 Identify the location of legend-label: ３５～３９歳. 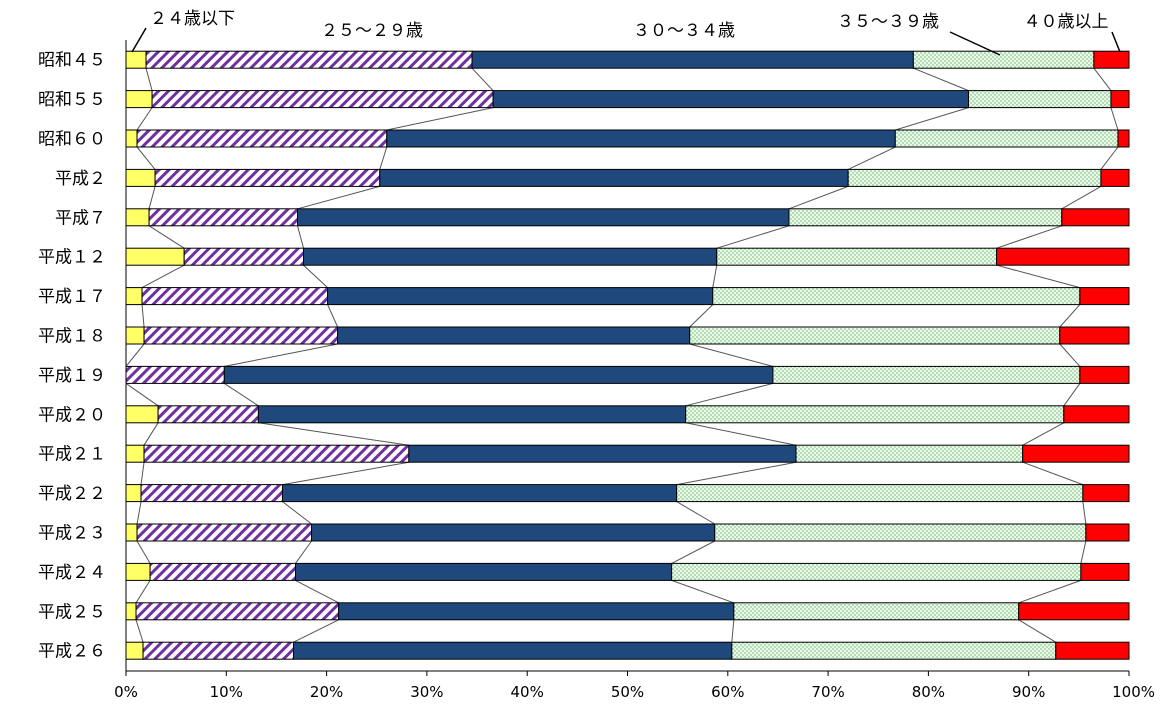
(888, 22).